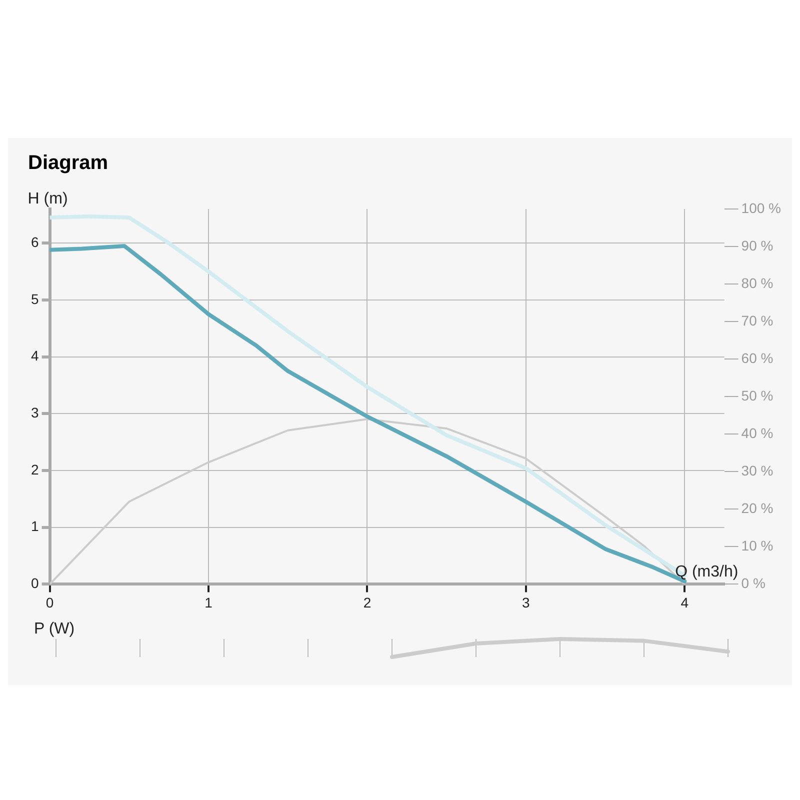  What do you see at coordinates (50, 602) in the screenshot?
I see `x-tick-label: 0` at bounding box center [50, 602].